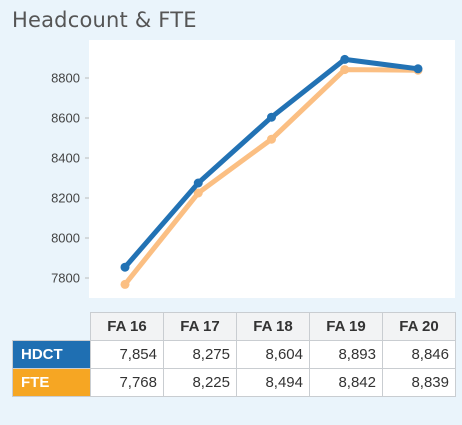 This screenshot has width=462, height=425. I want to click on y-tick-label: 8400, so click(65, 158).